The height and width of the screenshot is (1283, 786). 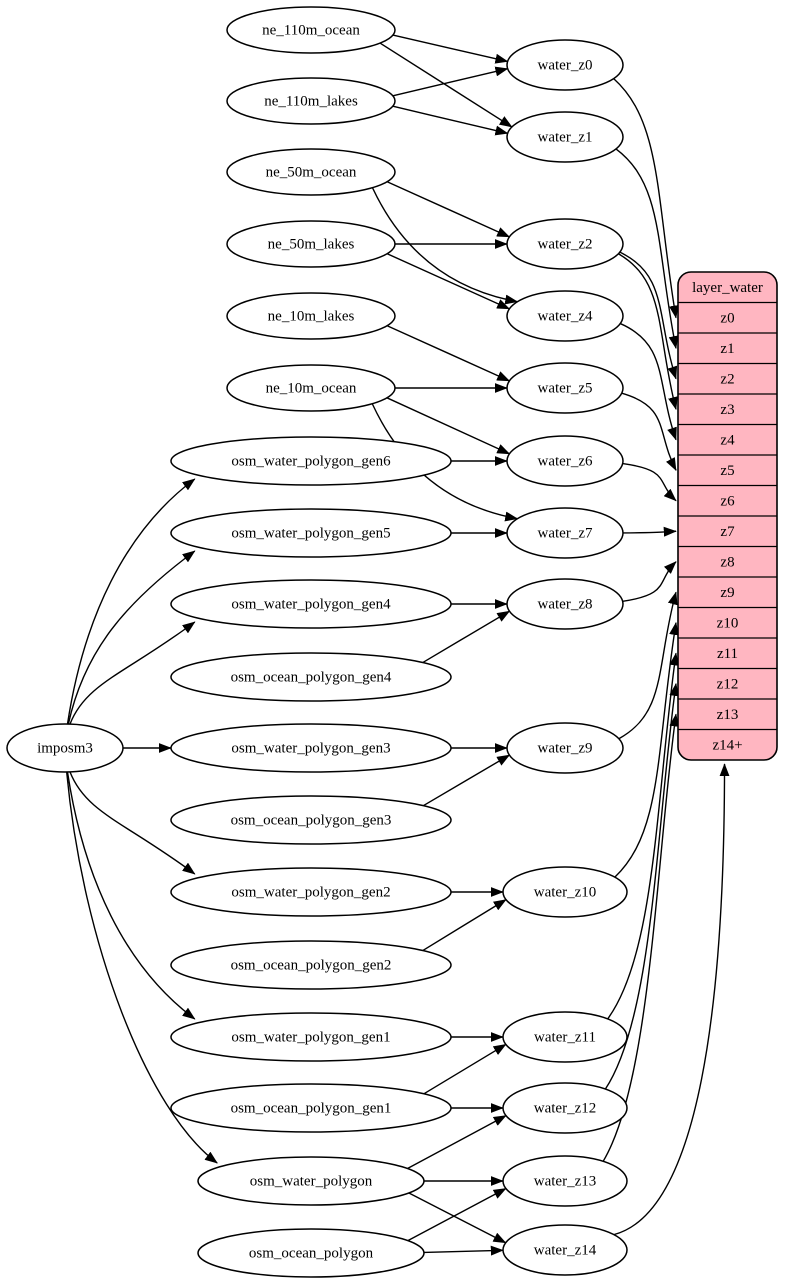 I want to click on node-label: osm_ocean_polygon_gen1, so click(x=311, y=1109).